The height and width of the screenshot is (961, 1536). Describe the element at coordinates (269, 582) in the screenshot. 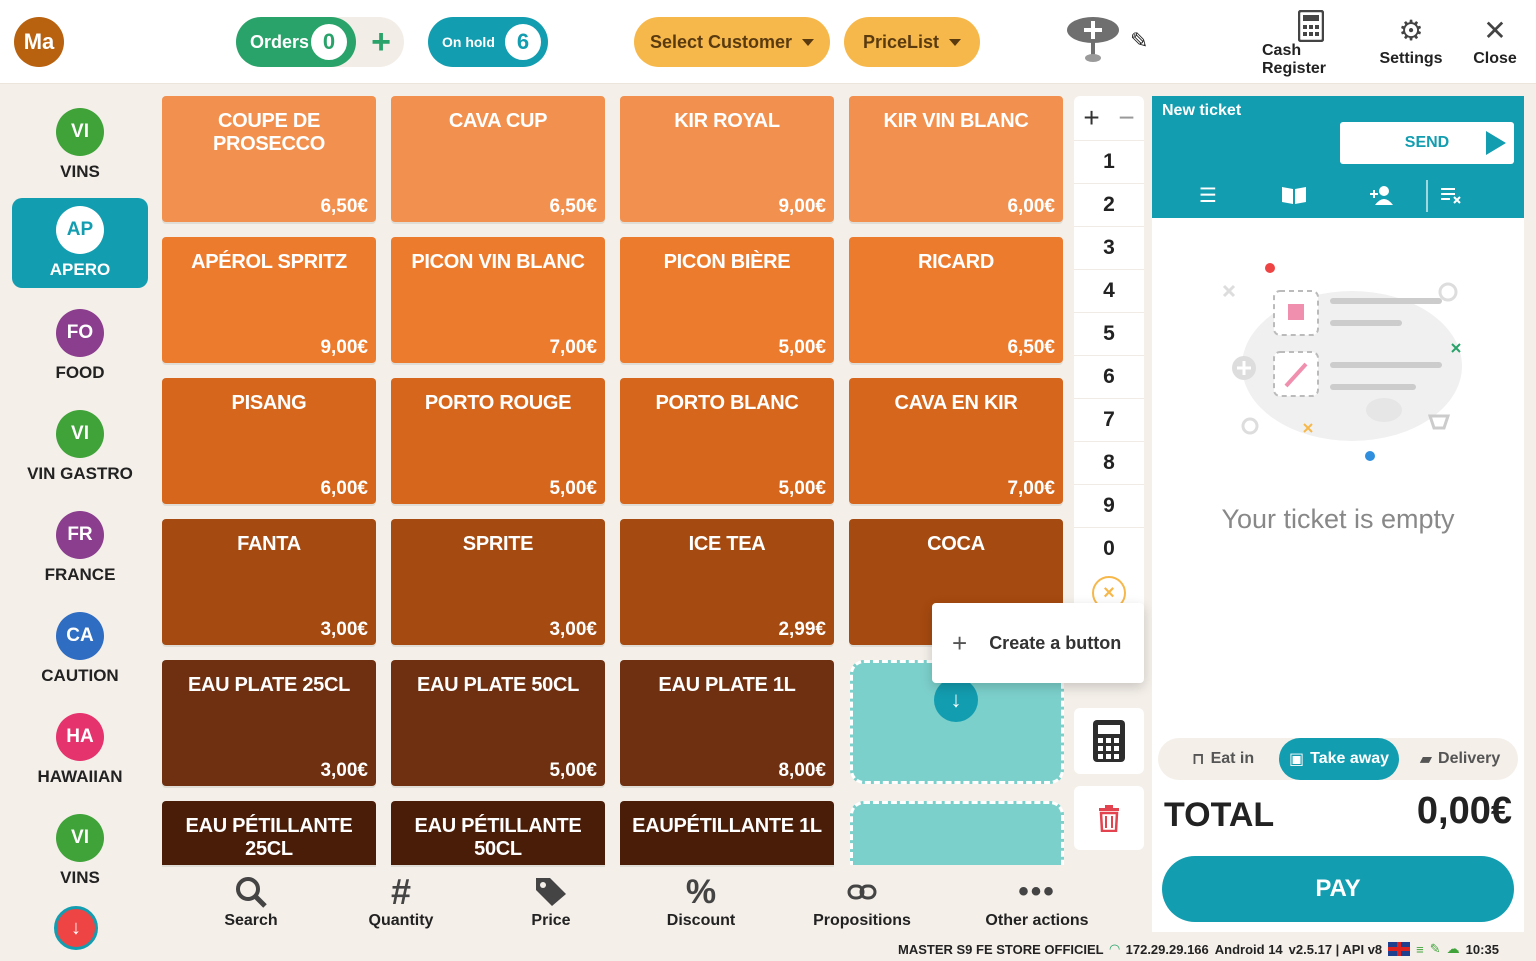

I see `product-button: FANTA 3,00€` at that location.